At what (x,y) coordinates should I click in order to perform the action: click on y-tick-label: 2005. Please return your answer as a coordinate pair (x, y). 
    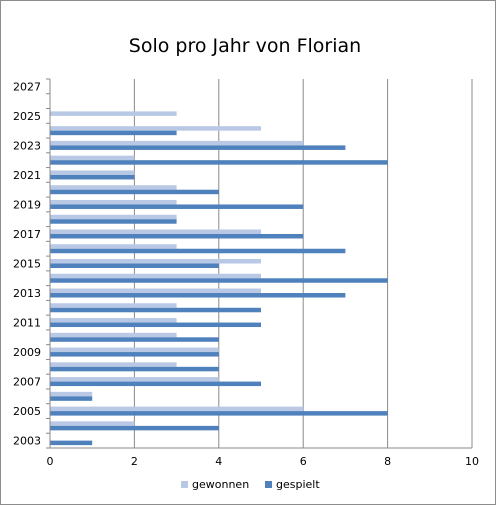
    Looking at the image, I should click on (27, 411).